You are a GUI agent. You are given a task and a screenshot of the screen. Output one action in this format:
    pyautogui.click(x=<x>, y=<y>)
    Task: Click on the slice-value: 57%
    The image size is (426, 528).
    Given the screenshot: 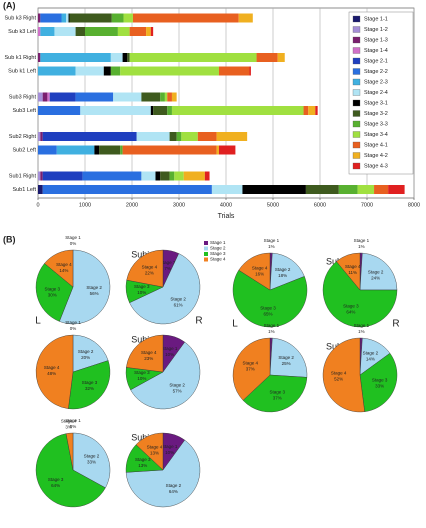 What is the action you would take?
    pyautogui.click(x=177, y=390)
    